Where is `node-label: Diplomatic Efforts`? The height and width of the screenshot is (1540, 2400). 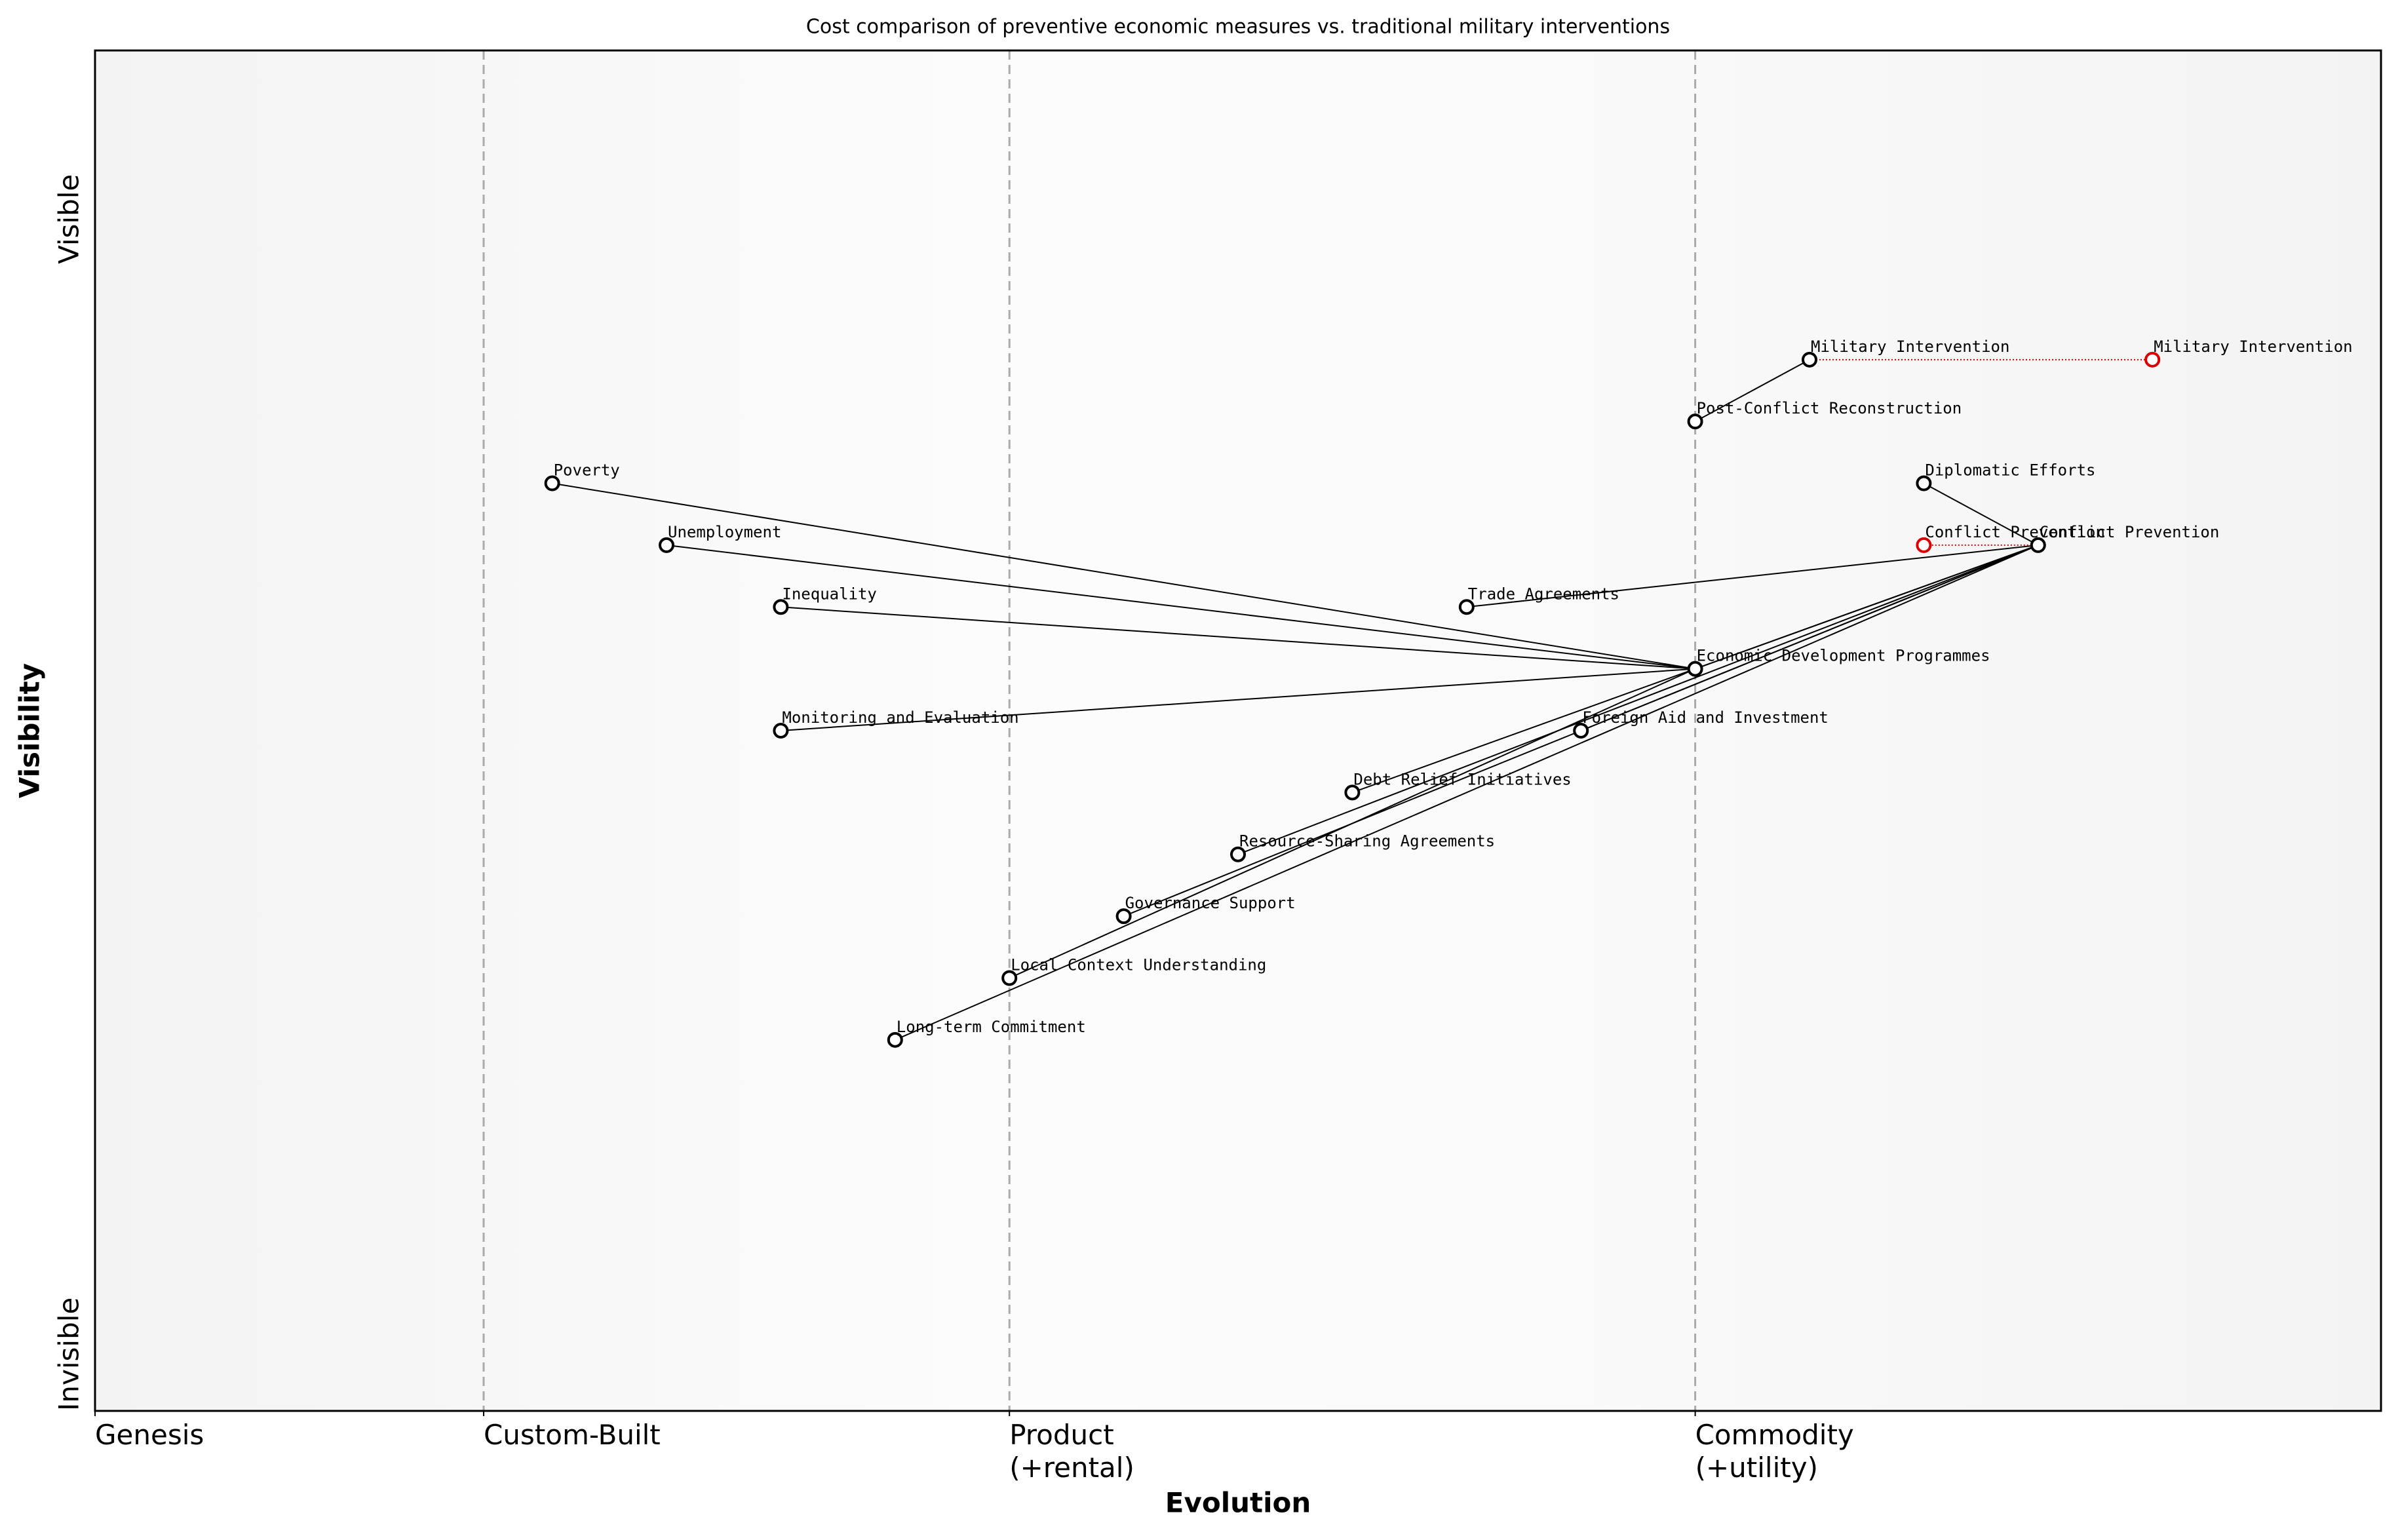 node-label: Diplomatic Efforts is located at coordinates (2010, 470).